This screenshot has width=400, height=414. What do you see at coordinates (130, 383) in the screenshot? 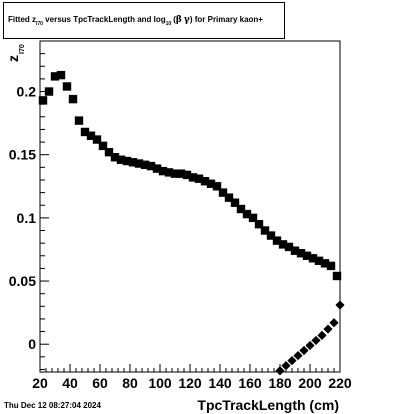
I see `x-tick-label-80: 80` at bounding box center [130, 383].